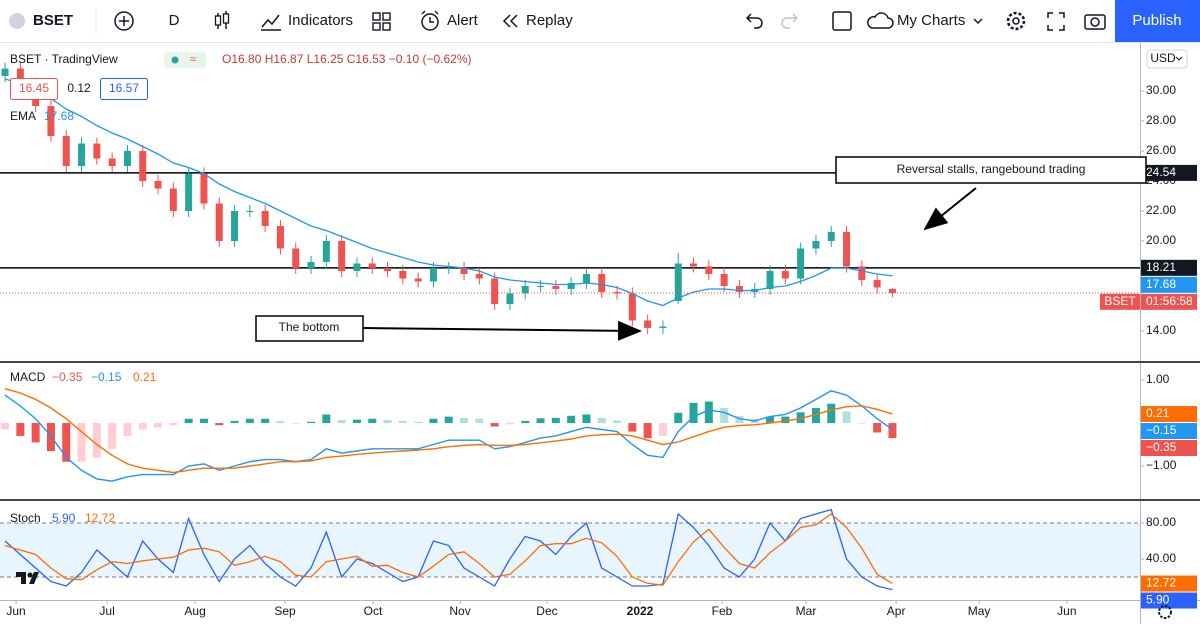 The image size is (1200, 624). Describe the element at coordinates (194, 611) in the screenshot. I see `x-tick-label: Aug` at that location.